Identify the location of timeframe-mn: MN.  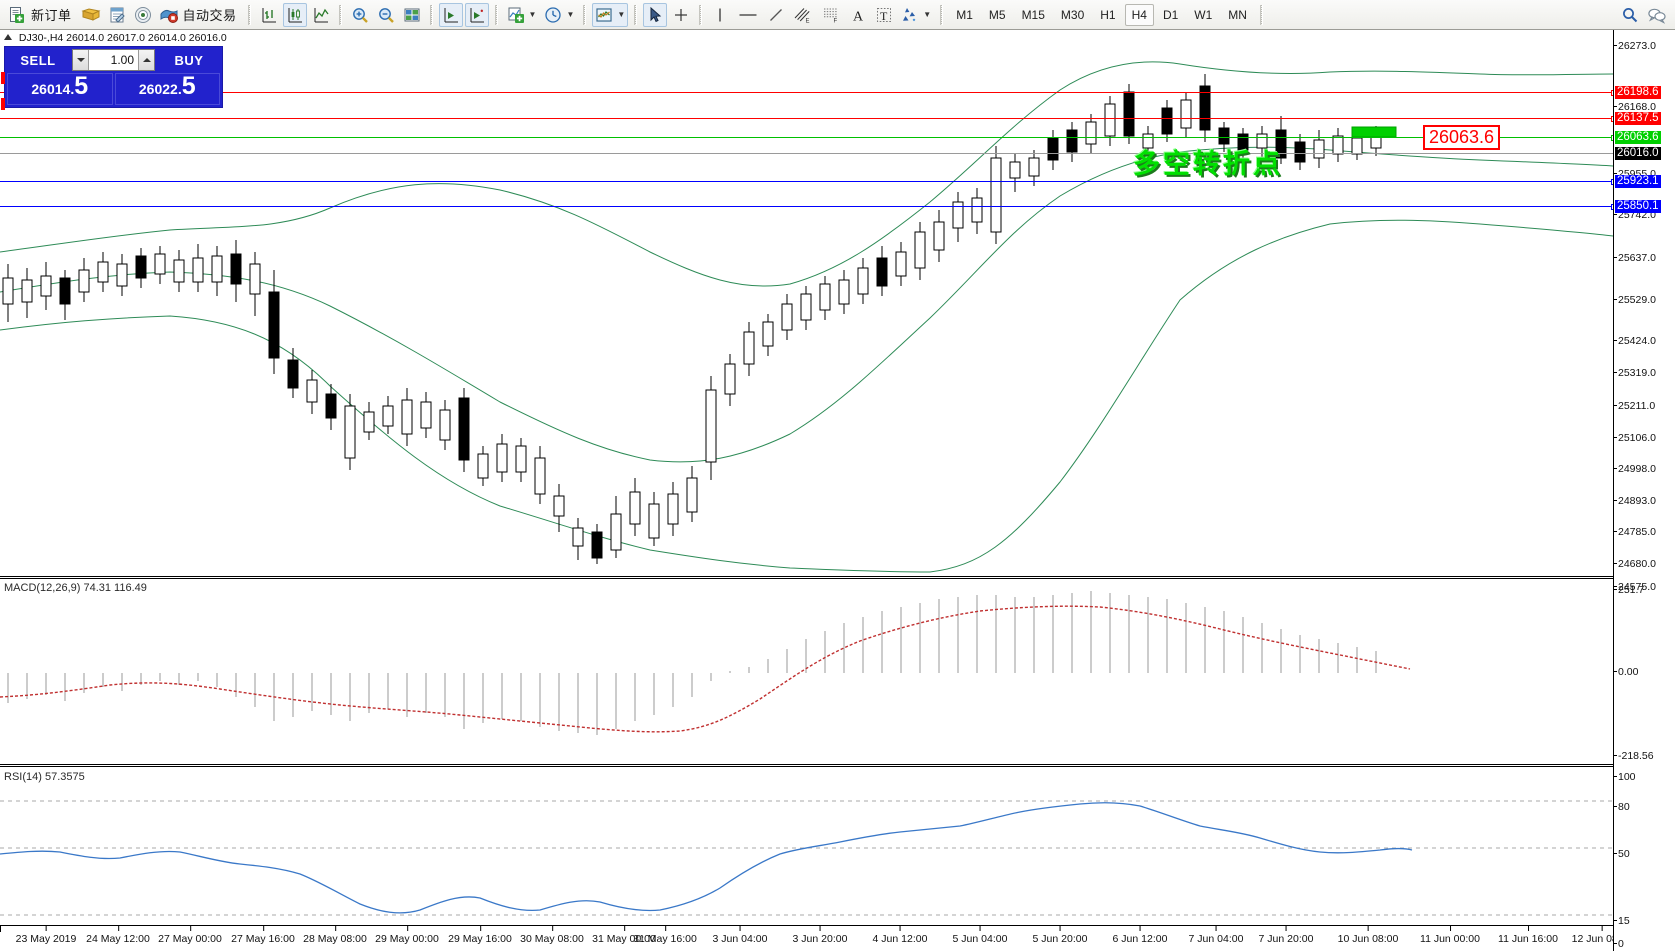
(1237, 14).